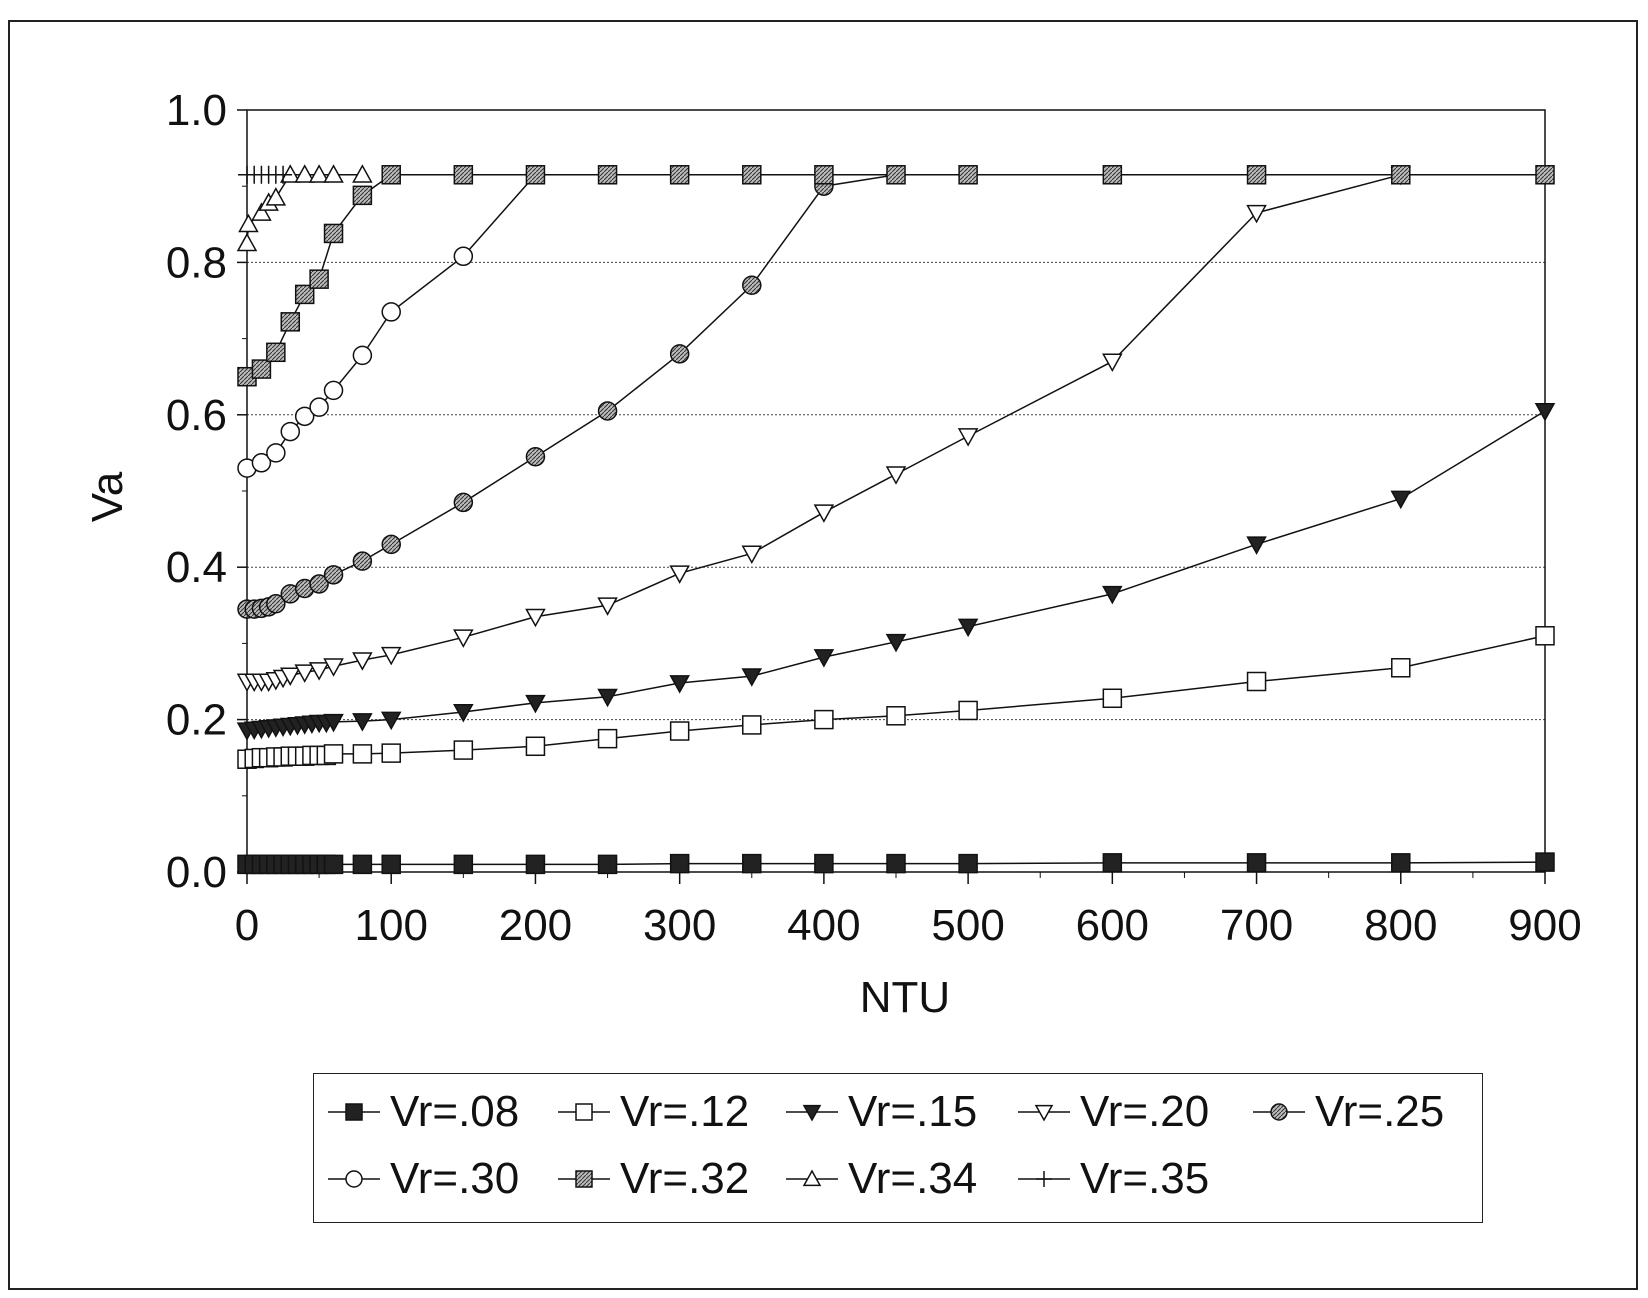 Image resolution: width=1648 pixels, height=1298 pixels. What do you see at coordinates (196, 872) in the screenshot?
I see `y-tick-label: 0.0` at bounding box center [196, 872].